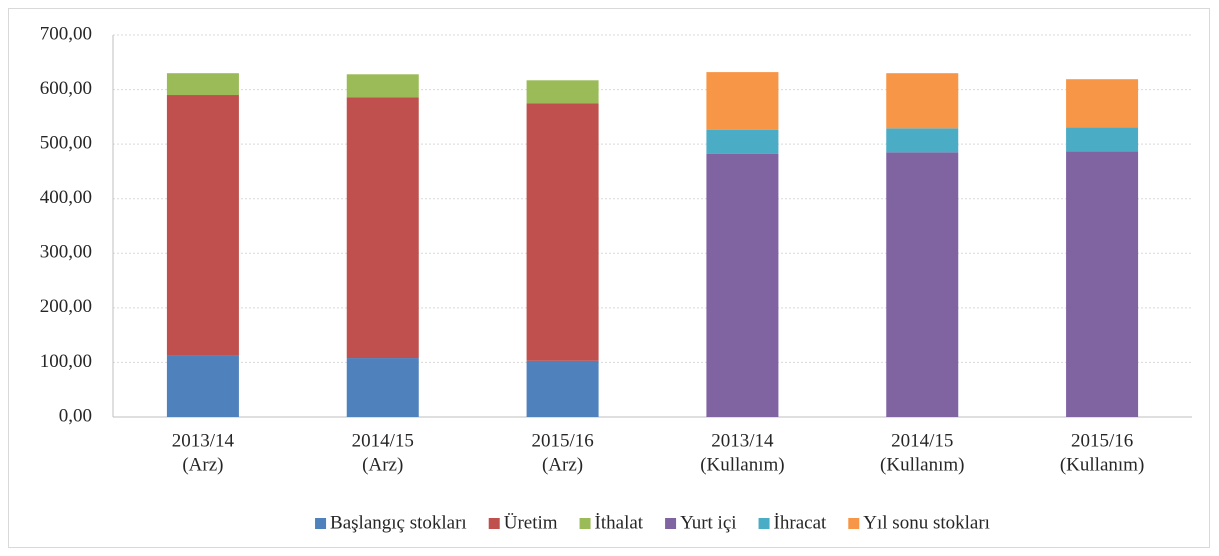 The width and height of the screenshot is (1219, 556). I want to click on y-tick-label: 100,00, so click(66, 361).